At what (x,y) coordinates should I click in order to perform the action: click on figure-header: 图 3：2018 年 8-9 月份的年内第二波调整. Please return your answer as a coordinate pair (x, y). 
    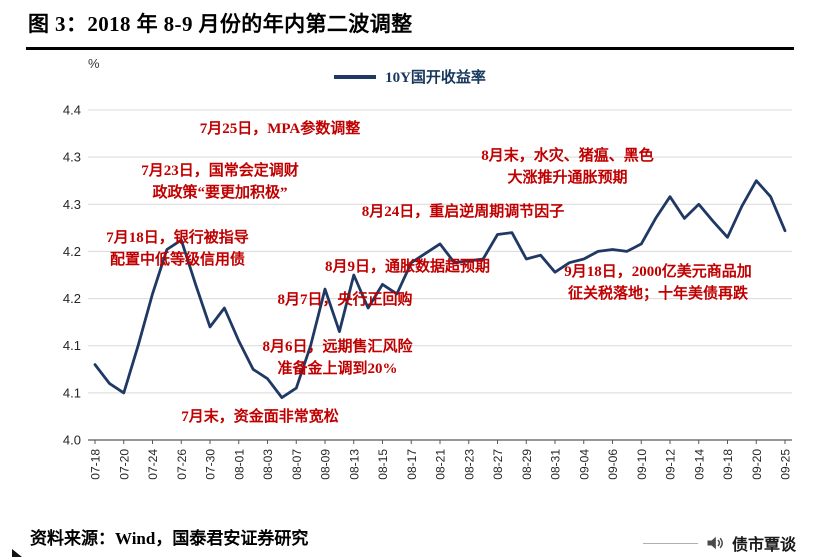
    Looking at the image, I should click on (410, 27).